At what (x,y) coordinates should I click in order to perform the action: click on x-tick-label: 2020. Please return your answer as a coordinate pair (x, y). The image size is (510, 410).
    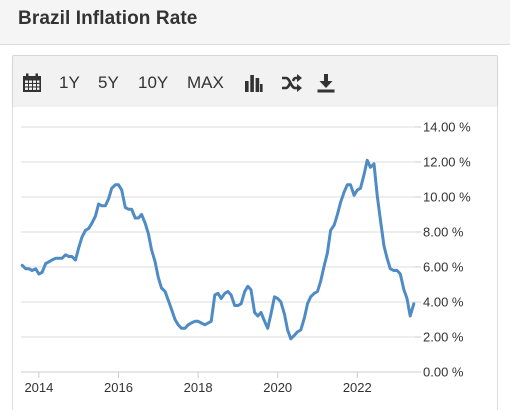
    Looking at the image, I should click on (277, 387).